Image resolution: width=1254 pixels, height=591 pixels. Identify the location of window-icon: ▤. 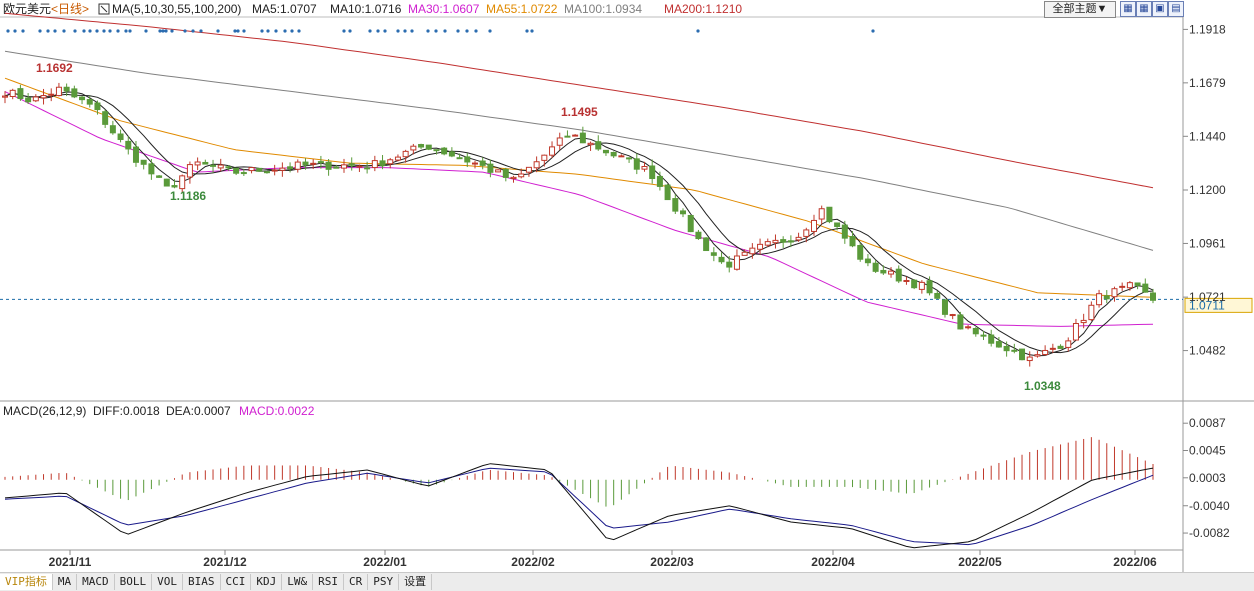
(1176, 9).